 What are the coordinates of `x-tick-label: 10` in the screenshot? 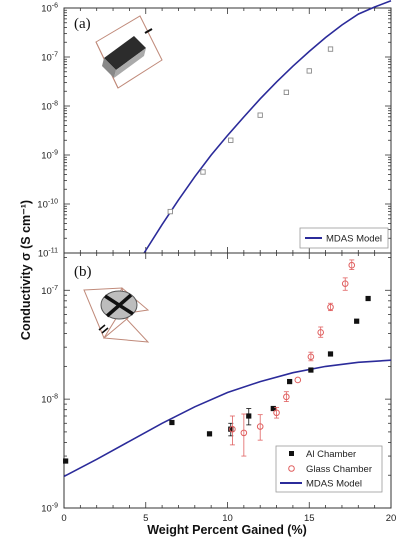 It's located at (227, 518).